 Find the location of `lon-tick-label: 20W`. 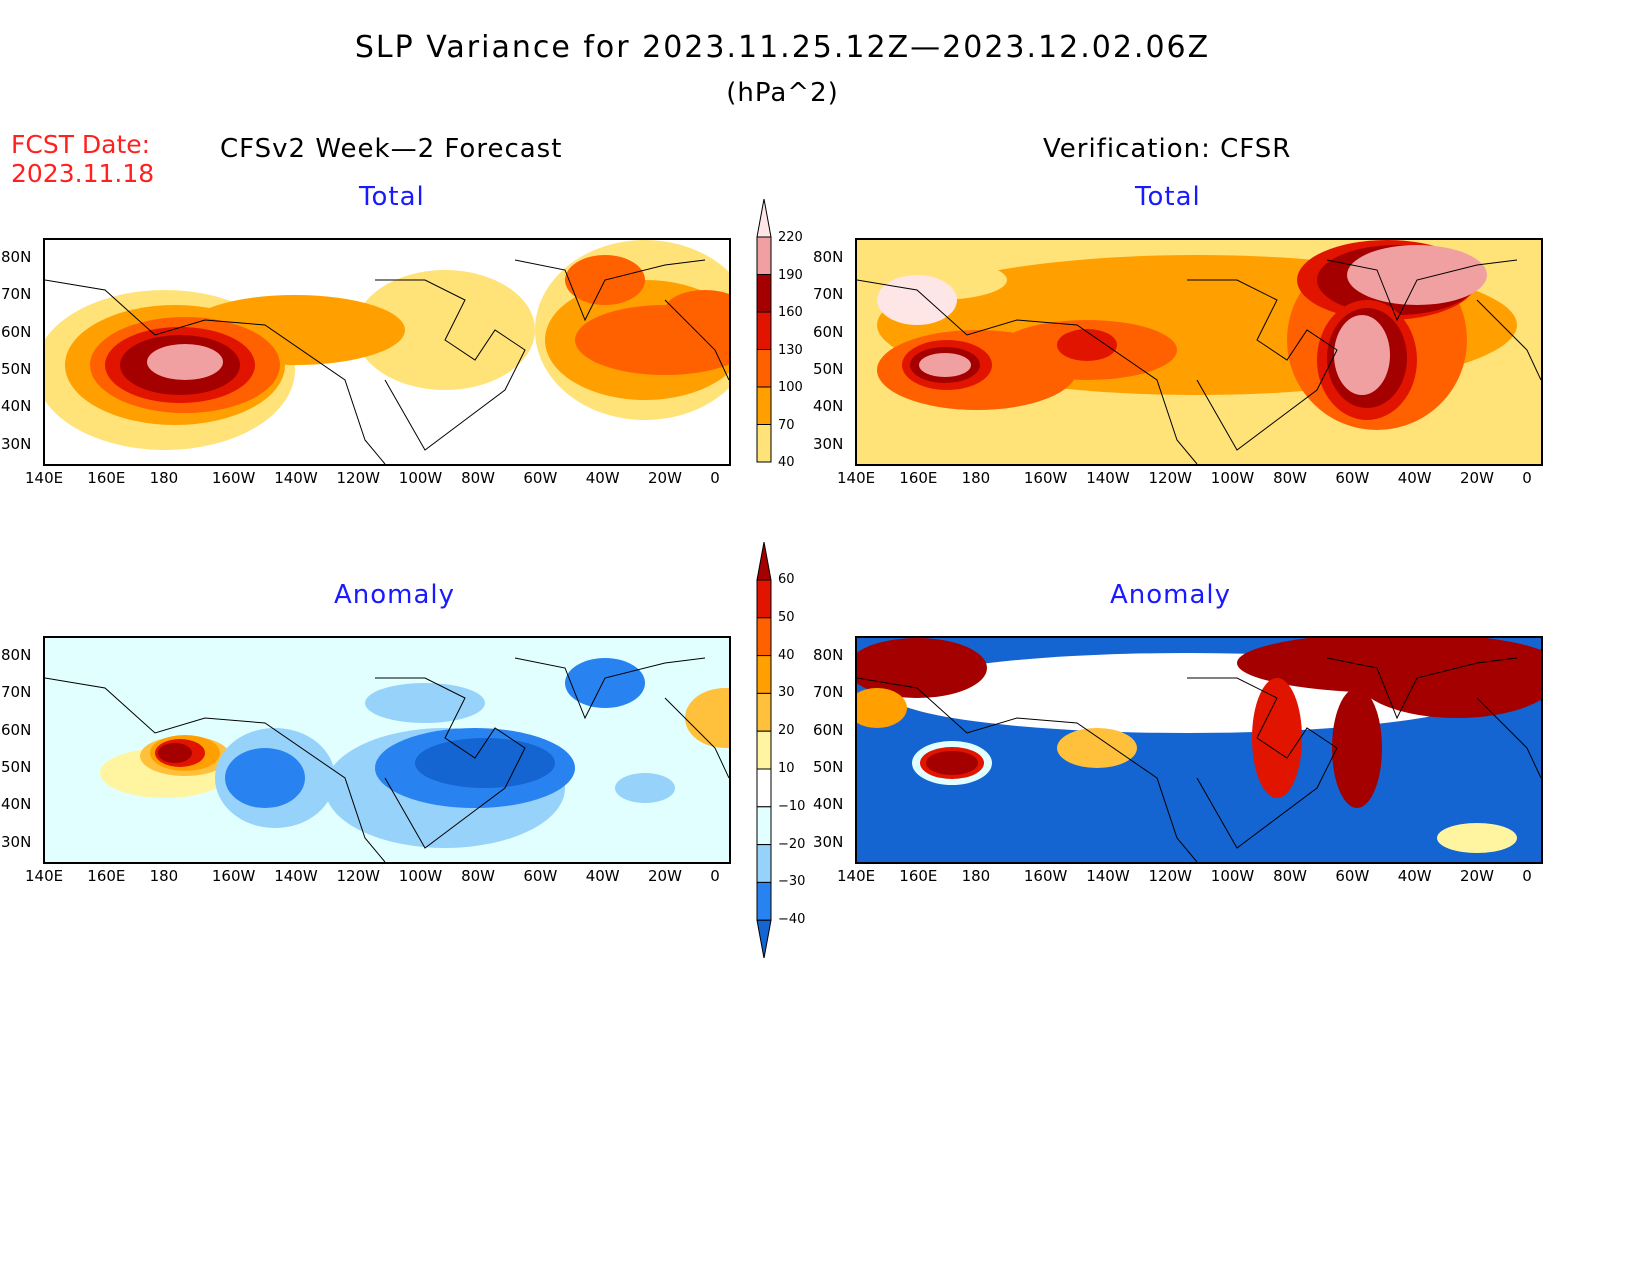

lon-tick-label: 20W is located at coordinates (1477, 876).